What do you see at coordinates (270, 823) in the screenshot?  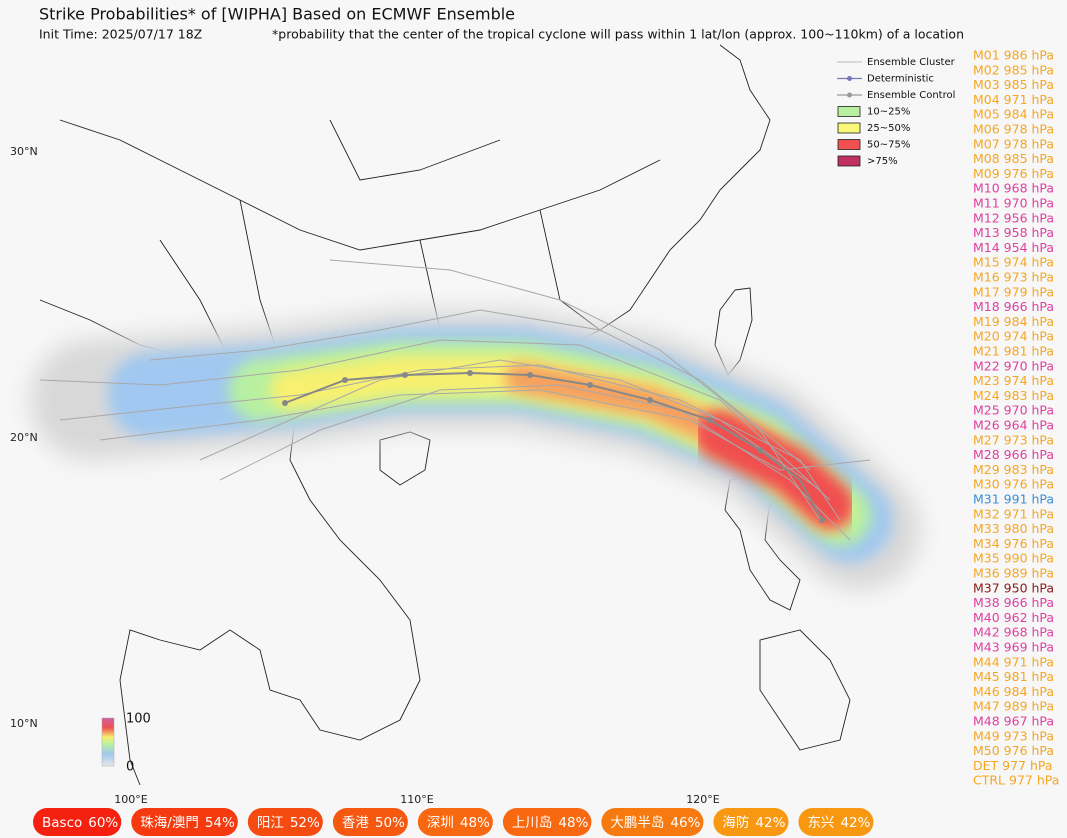 I see `location-name: 阳江` at bounding box center [270, 823].